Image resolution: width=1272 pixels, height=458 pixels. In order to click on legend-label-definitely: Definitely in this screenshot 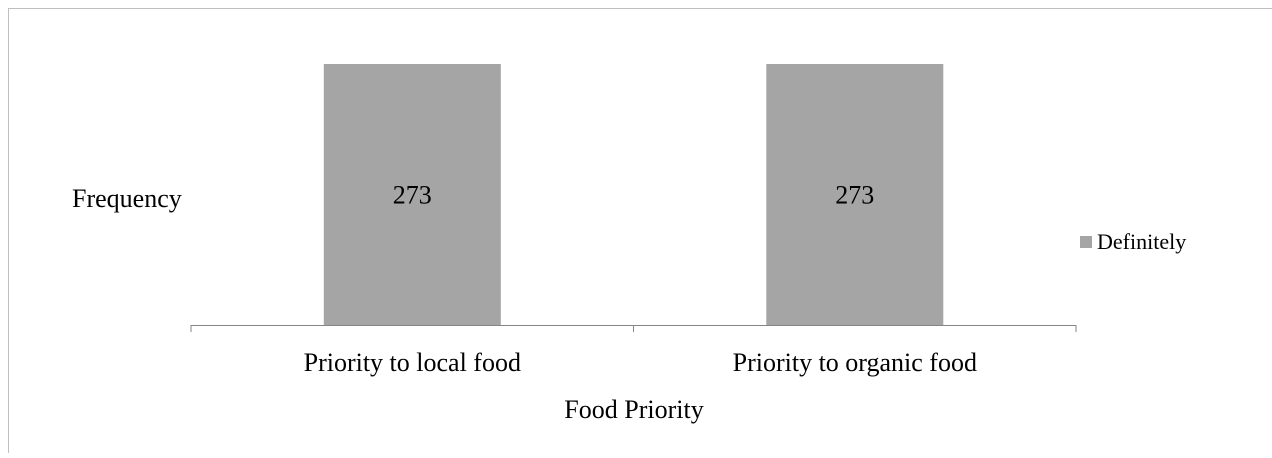, I will do `click(1141, 241)`.